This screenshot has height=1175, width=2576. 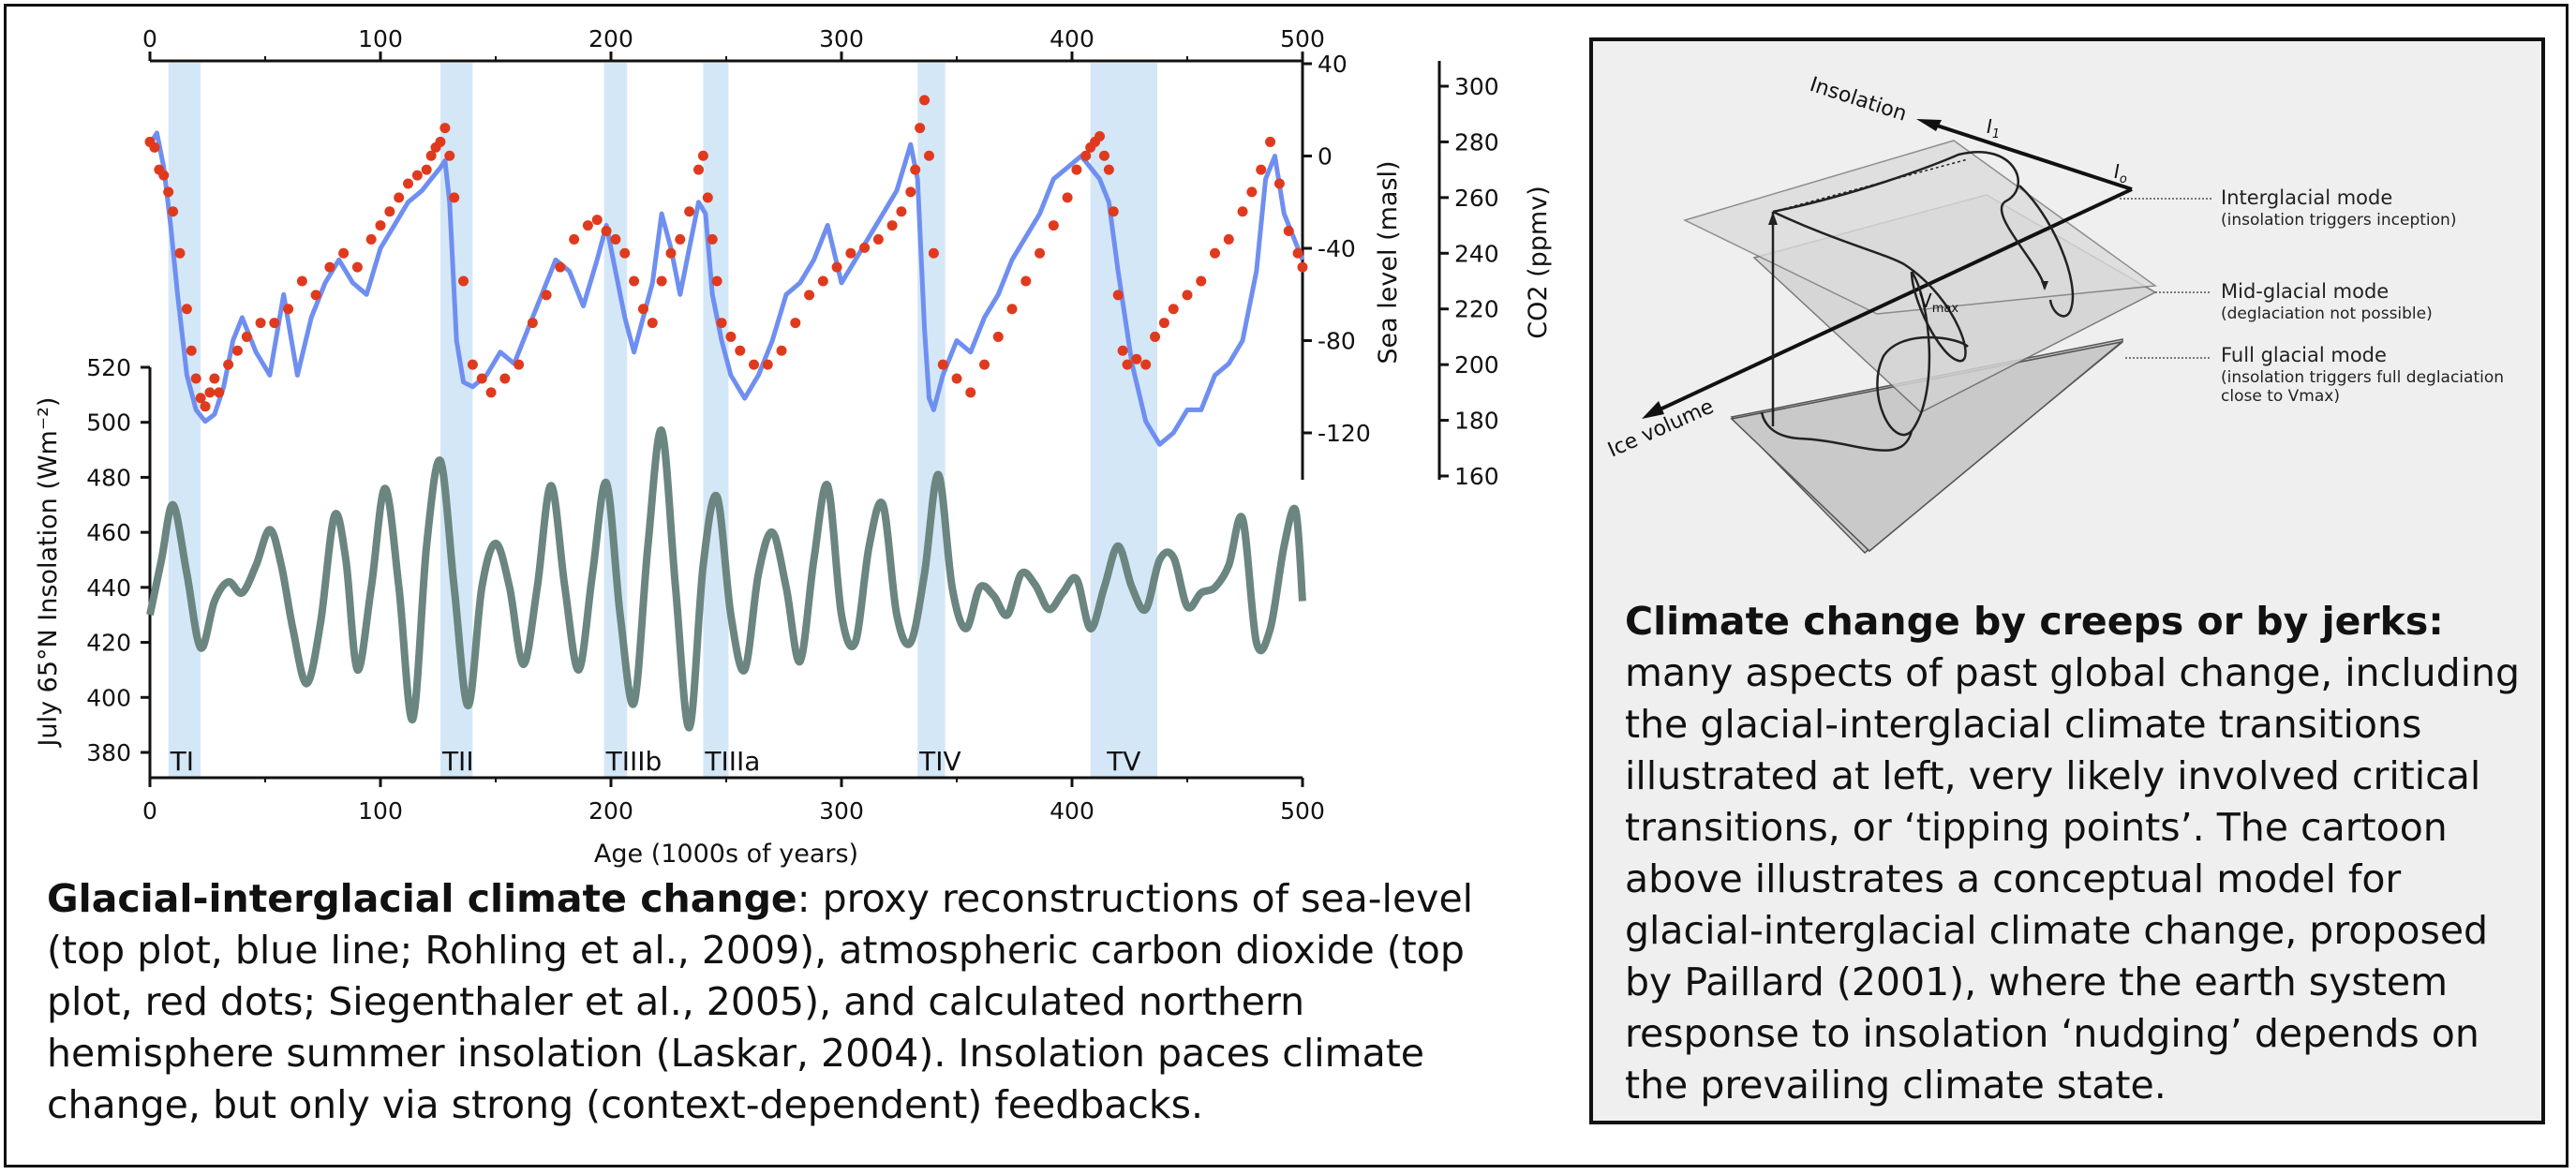 What do you see at coordinates (634, 761) in the screenshot?
I see `termination-label-TIIIb: TIIIb` at bounding box center [634, 761].